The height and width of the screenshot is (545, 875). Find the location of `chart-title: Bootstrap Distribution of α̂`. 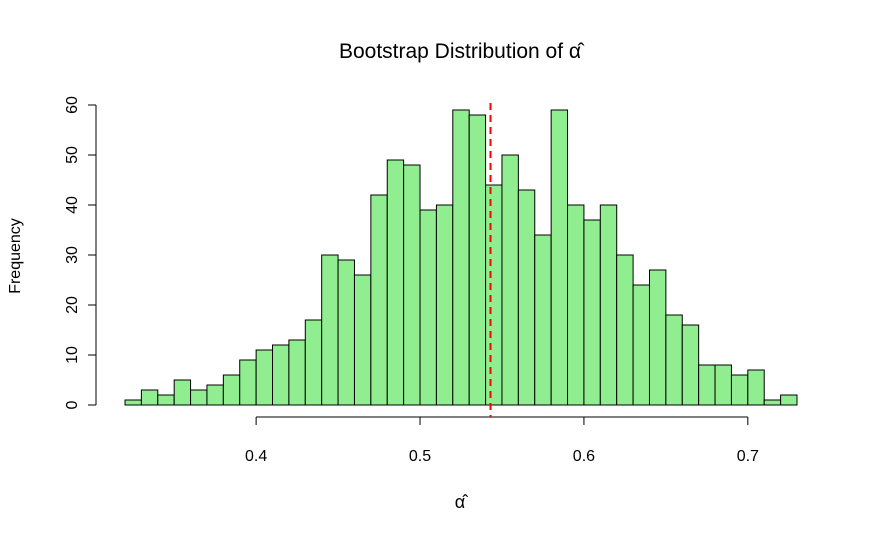

chart-title: Bootstrap Distribution of α̂ is located at coordinates (462, 51).